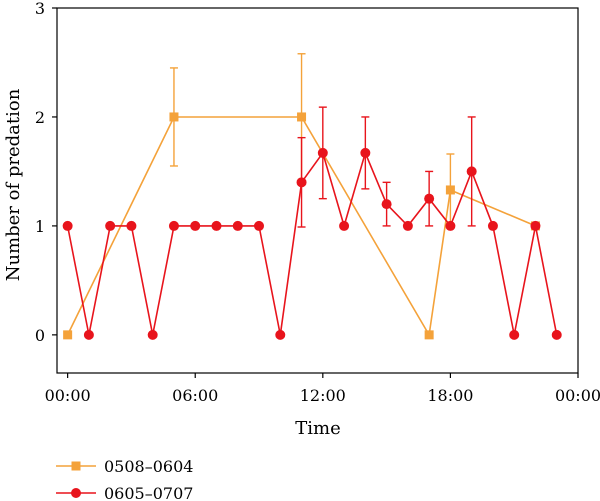 Image resolution: width=600 pixels, height=501 pixels. I want to click on legend: 0508–0604 0605–0707, so click(124, 479).